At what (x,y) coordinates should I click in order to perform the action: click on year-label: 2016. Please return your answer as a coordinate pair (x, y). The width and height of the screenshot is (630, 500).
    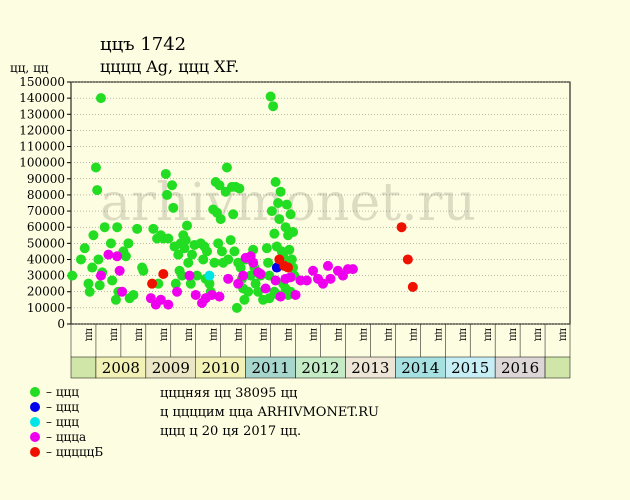
    Looking at the image, I should click on (520, 368).